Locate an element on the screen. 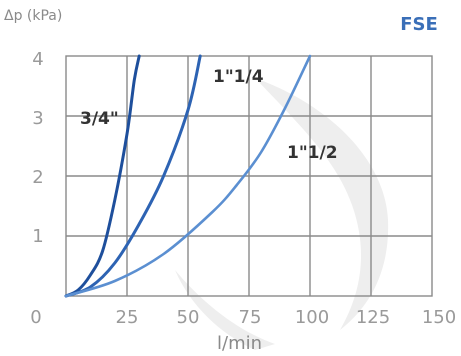 This screenshot has width=461, height=356. series-label-1-1-4: 1"1/4 is located at coordinates (238, 77).